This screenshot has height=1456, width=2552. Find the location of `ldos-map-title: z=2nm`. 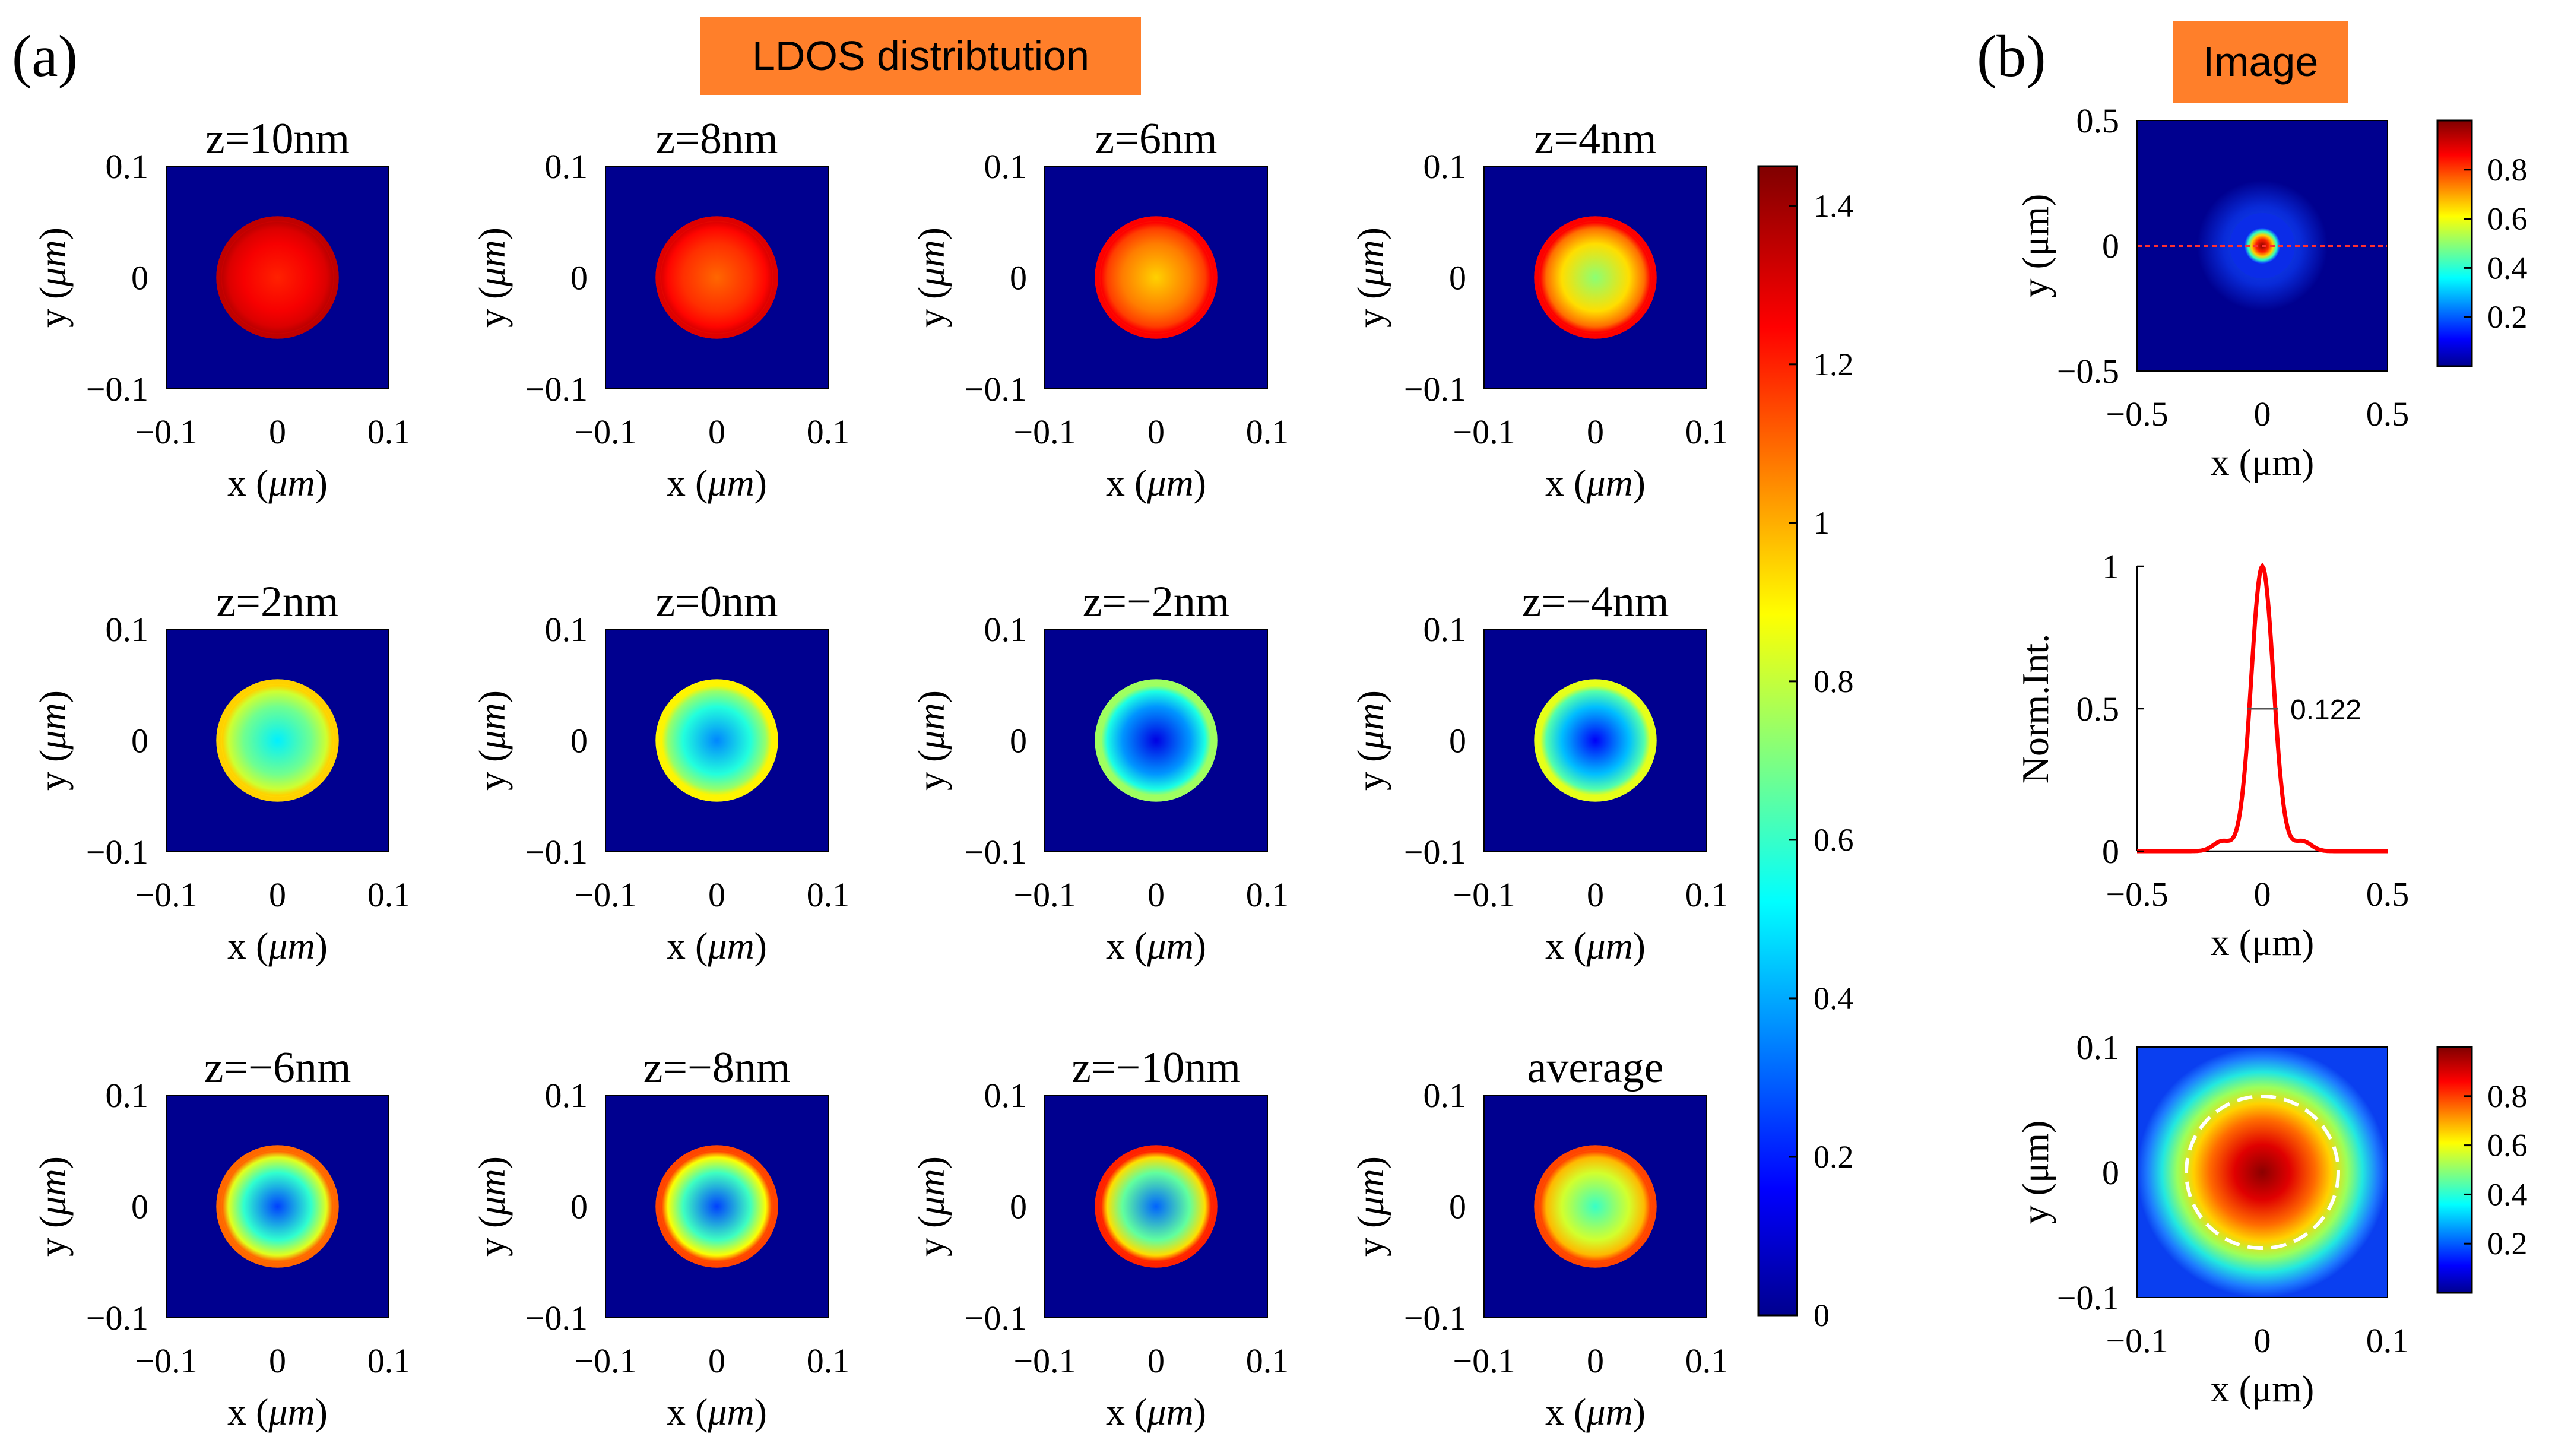

ldos-map-title: z=2nm is located at coordinates (277, 602).